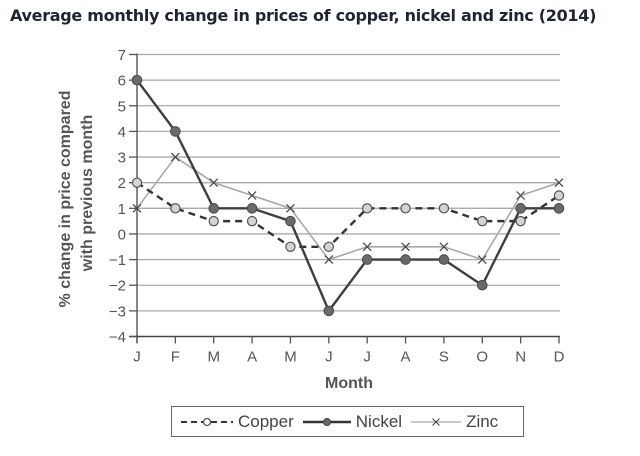  What do you see at coordinates (379, 421) in the screenshot?
I see `legend-label-nickel: Nickel` at bounding box center [379, 421].